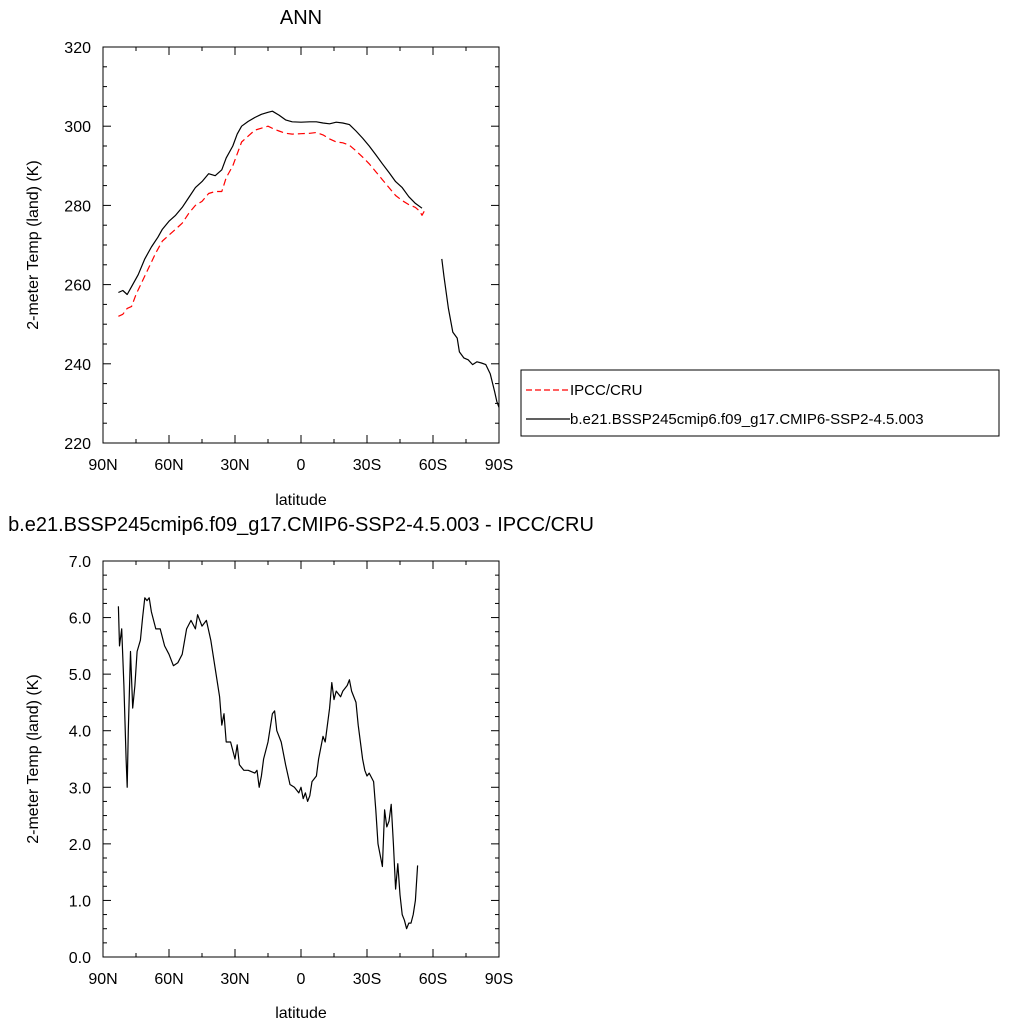 The width and height of the screenshot is (1024, 1024). I want to click on y-tick-label: 220, so click(77, 444).